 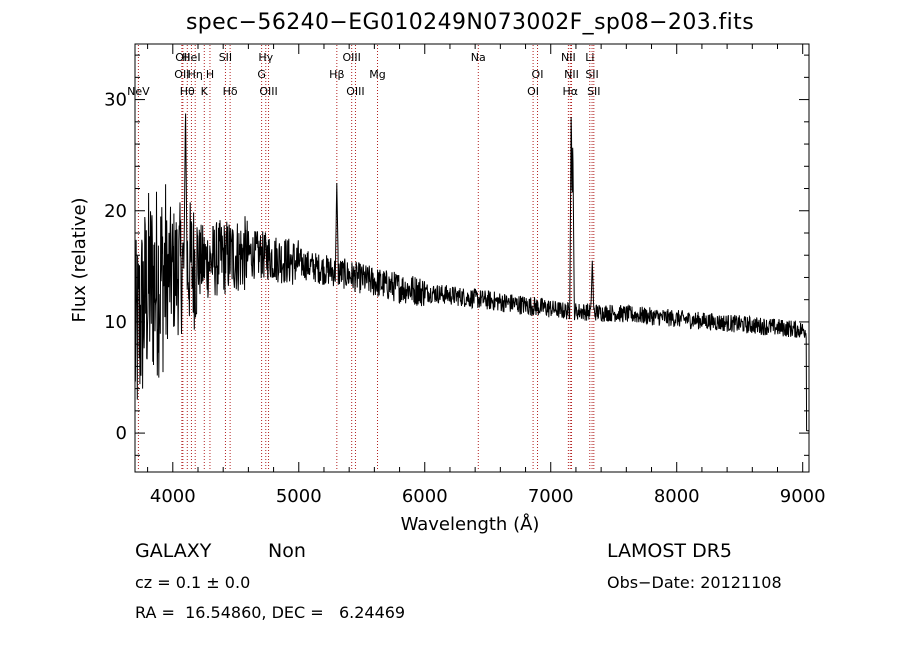 I want to click on y-tick-label: 20, so click(x=115, y=211).